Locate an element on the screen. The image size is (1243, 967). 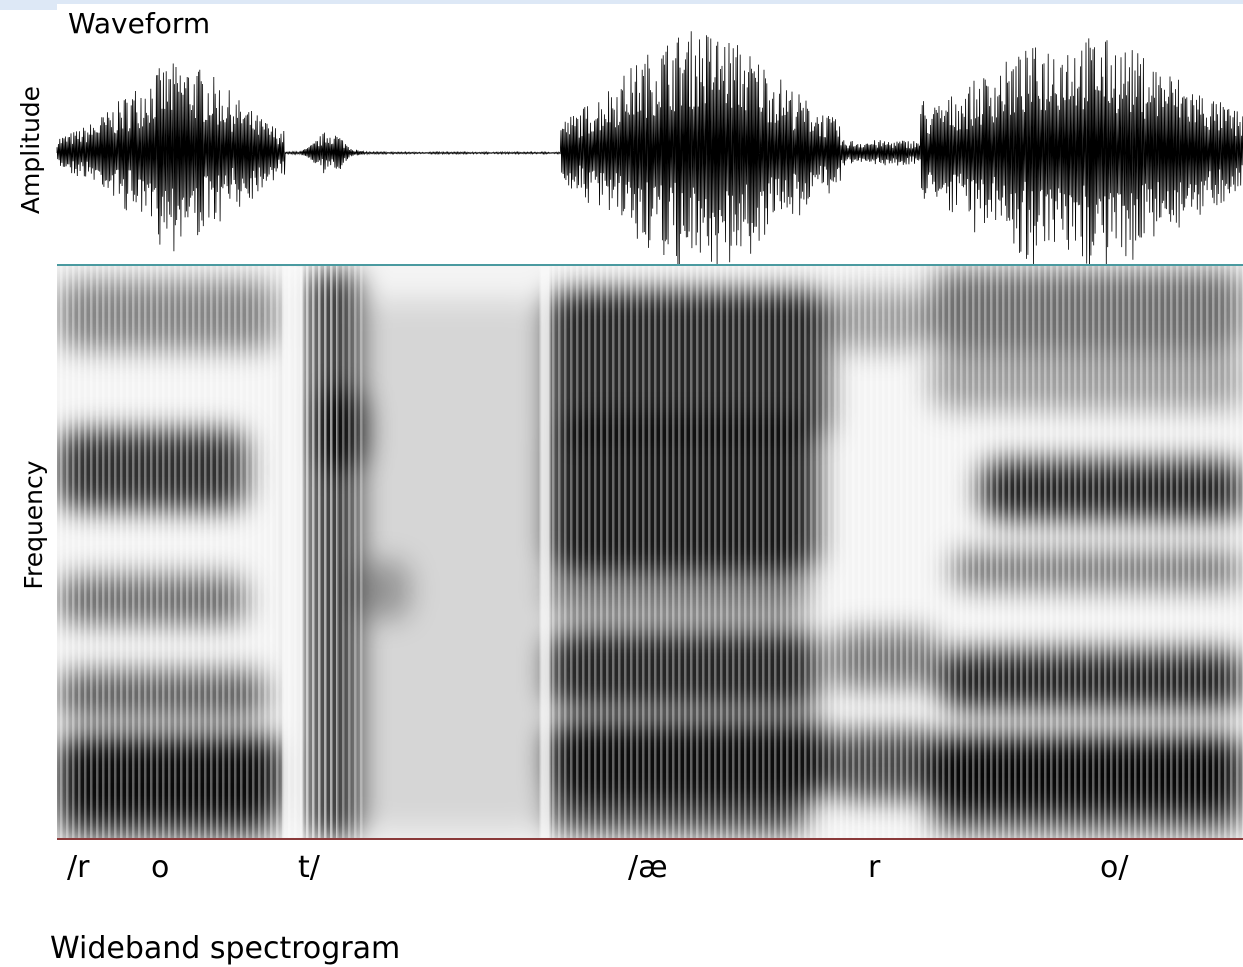
segment-label: t/ is located at coordinates (309, 867).